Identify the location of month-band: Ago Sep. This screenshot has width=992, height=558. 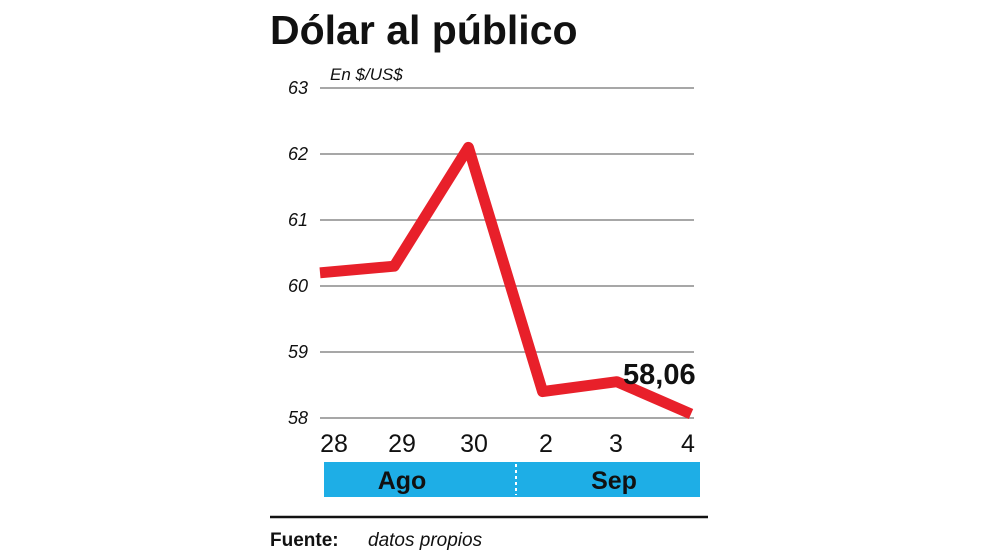
(512, 479).